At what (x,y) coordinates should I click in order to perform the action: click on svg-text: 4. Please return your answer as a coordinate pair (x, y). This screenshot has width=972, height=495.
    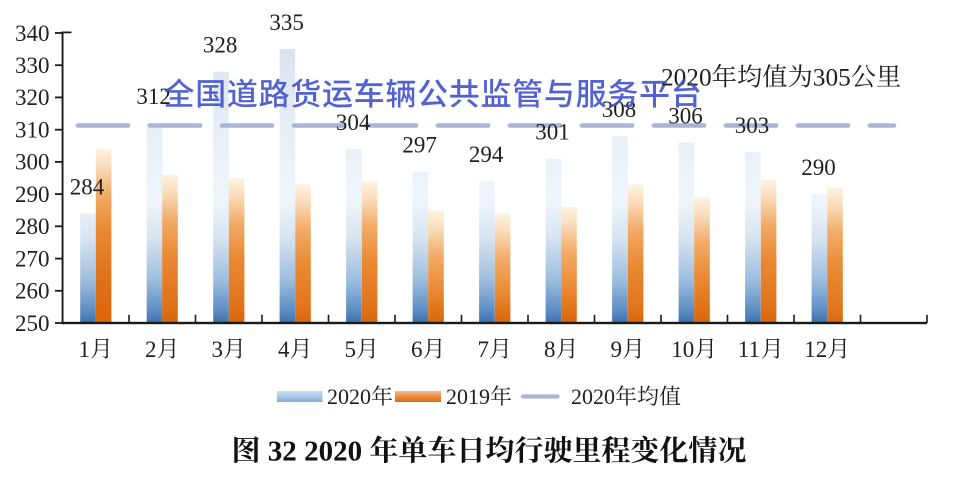
    Looking at the image, I should click on (284, 349).